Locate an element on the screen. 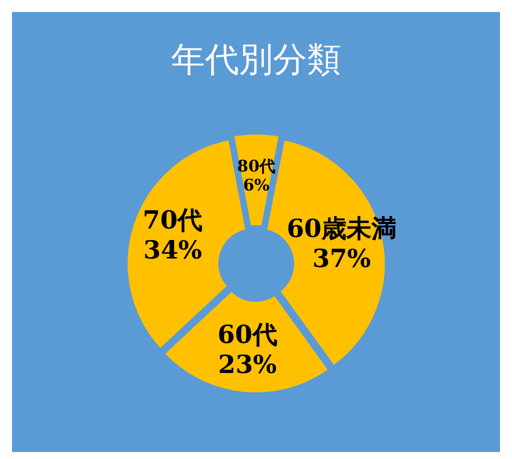 Image resolution: width=512 pixels, height=459 pixels. data-label: 6% is located at coordinates (256, 184).